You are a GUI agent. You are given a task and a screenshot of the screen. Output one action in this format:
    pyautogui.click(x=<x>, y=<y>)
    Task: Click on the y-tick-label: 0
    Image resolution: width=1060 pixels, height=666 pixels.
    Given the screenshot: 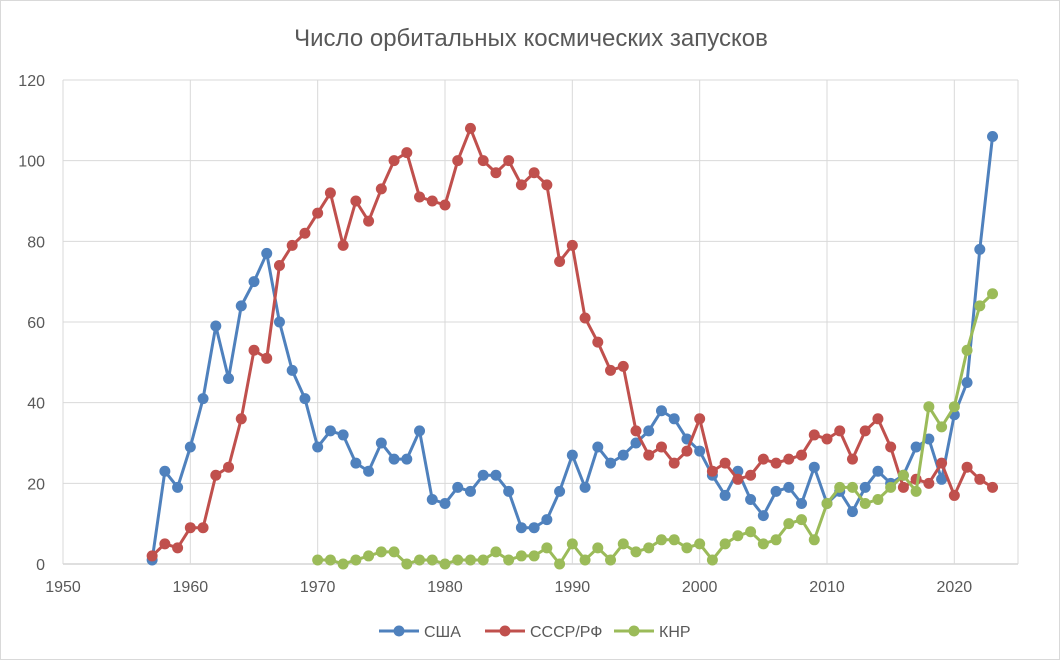 What is the action you would take?
    pyautogui.click(x=40, y=565)
    